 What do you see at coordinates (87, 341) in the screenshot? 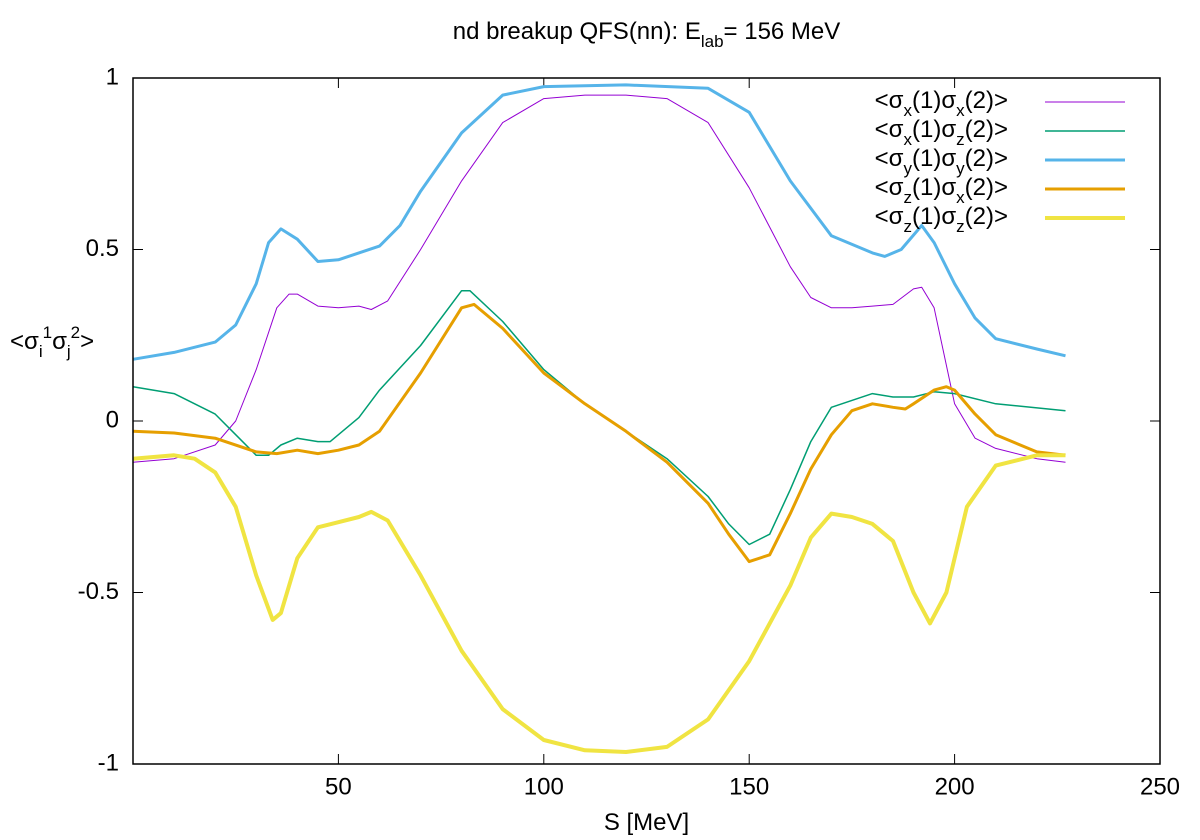
I see `y-axis-label-part: >` at bounding box center [87, 341].